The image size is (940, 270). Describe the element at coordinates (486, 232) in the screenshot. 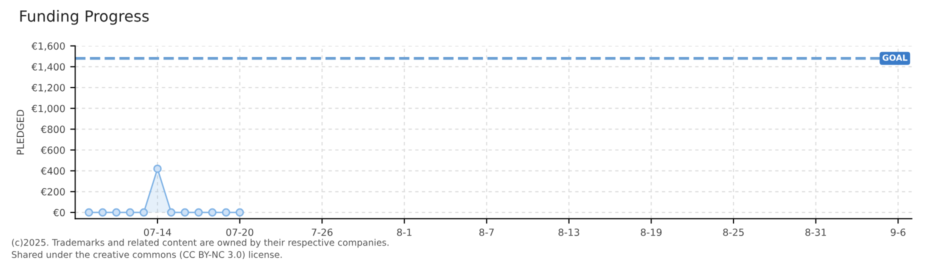

I see `x-tick-label: 8-7` at that location.